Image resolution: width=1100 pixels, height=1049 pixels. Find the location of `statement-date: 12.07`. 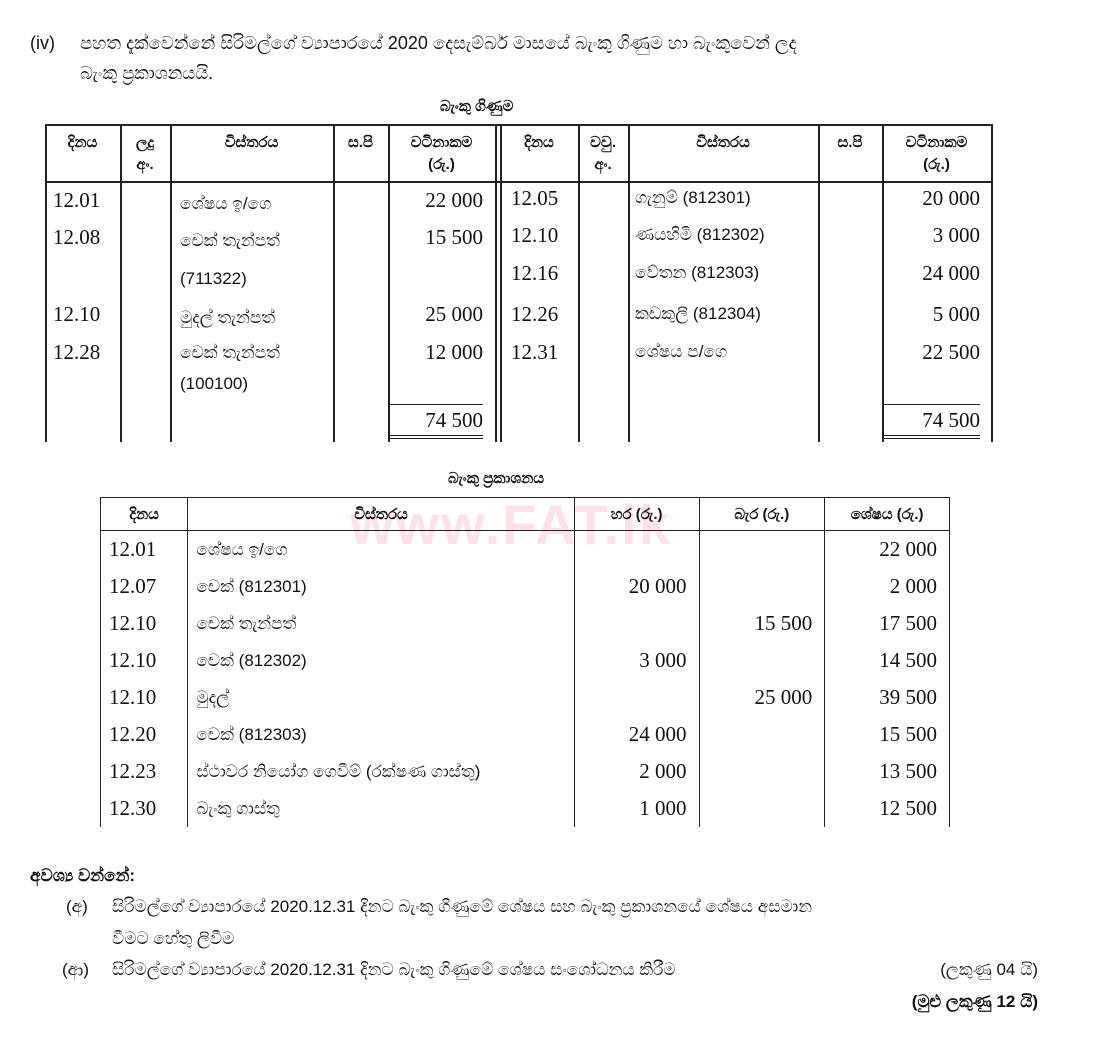

statement-date: 12.07 is located at coordinates (144, 586).